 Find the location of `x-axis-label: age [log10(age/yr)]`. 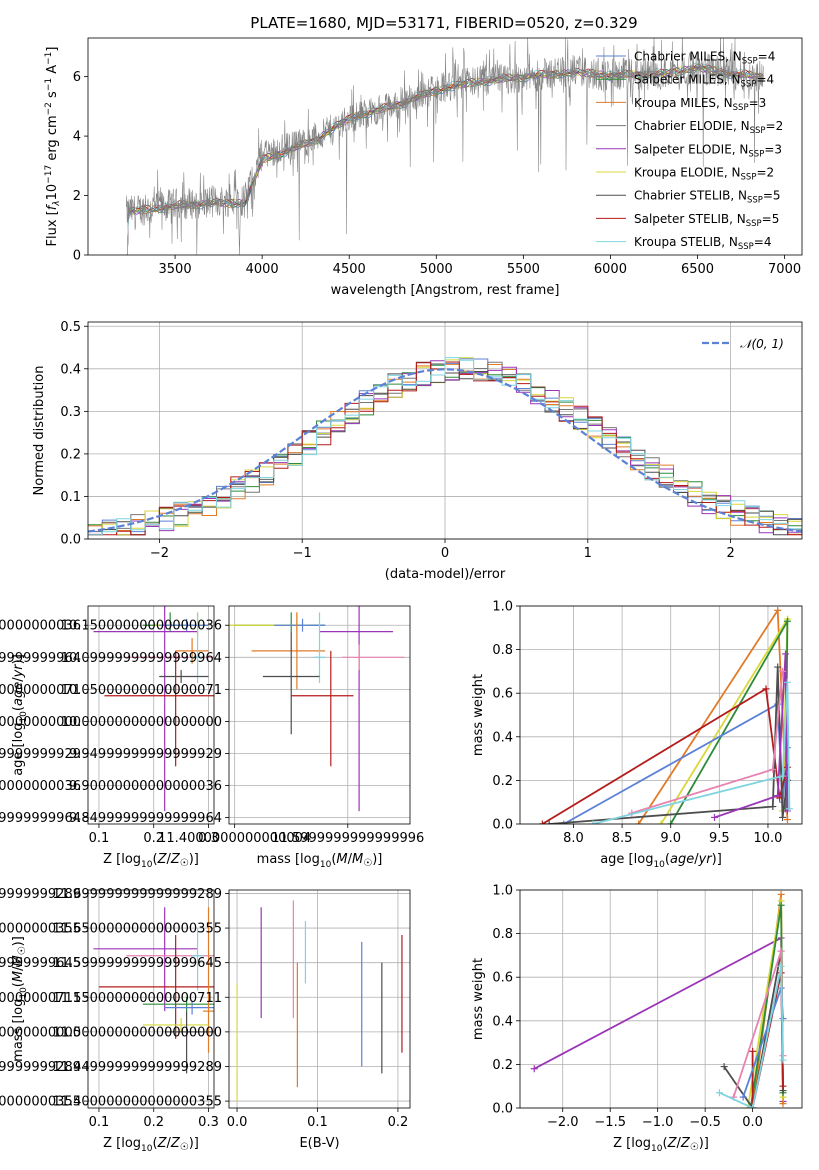

x-axis-label: age [log10(age/yr)] is located at coordinates (661, 861).